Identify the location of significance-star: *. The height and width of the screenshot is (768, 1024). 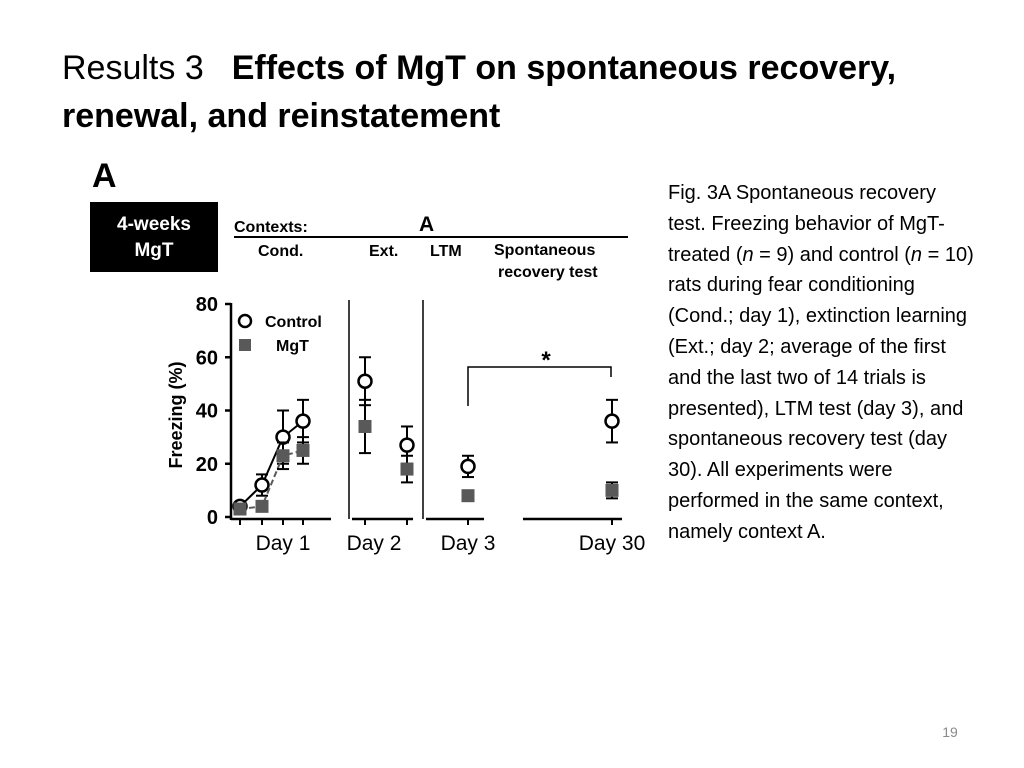
(546, 360).